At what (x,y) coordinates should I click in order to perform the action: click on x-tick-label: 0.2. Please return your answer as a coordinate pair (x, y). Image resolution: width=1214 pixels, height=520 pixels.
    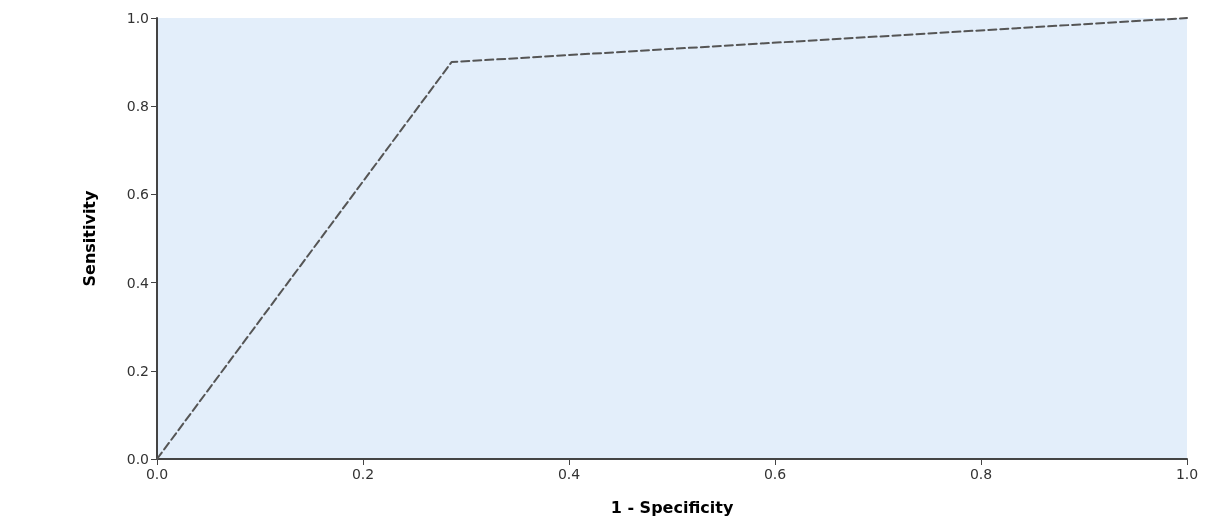
    Looking at the image, I should click on (363, 474).